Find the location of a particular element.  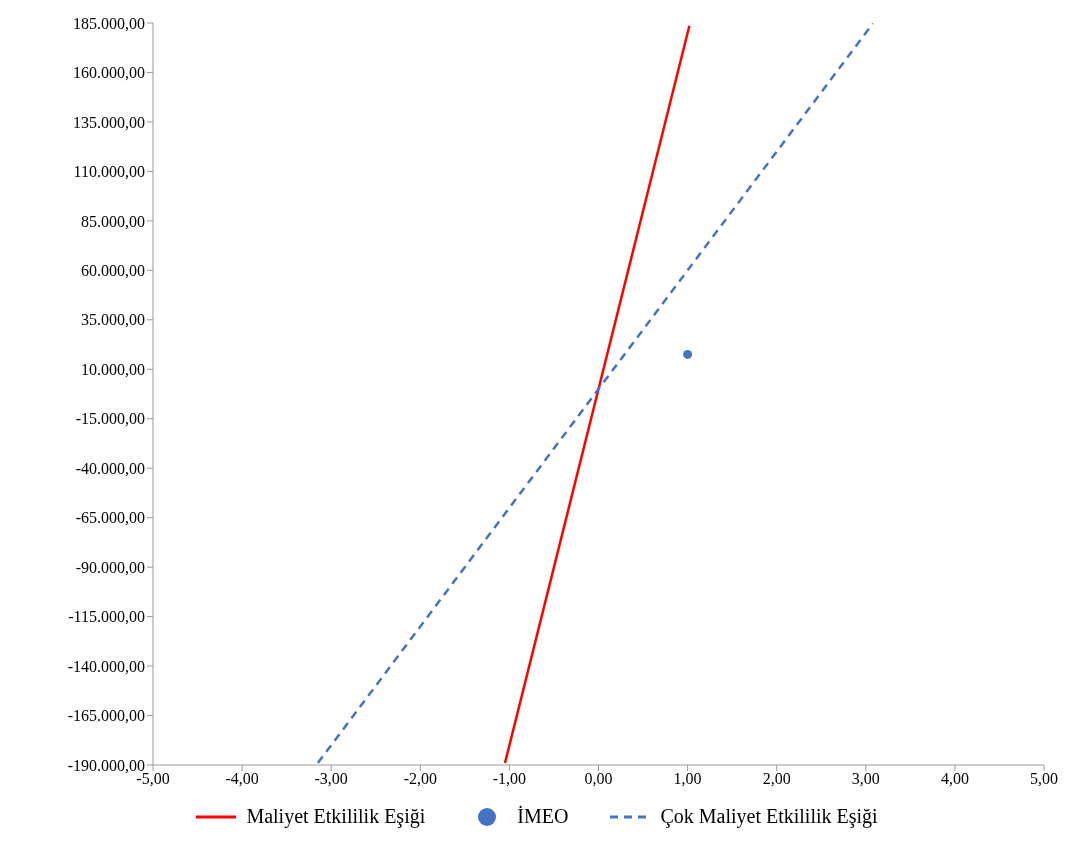

y-tick-label: 85.000,00 is located at coordinates (113, 221).